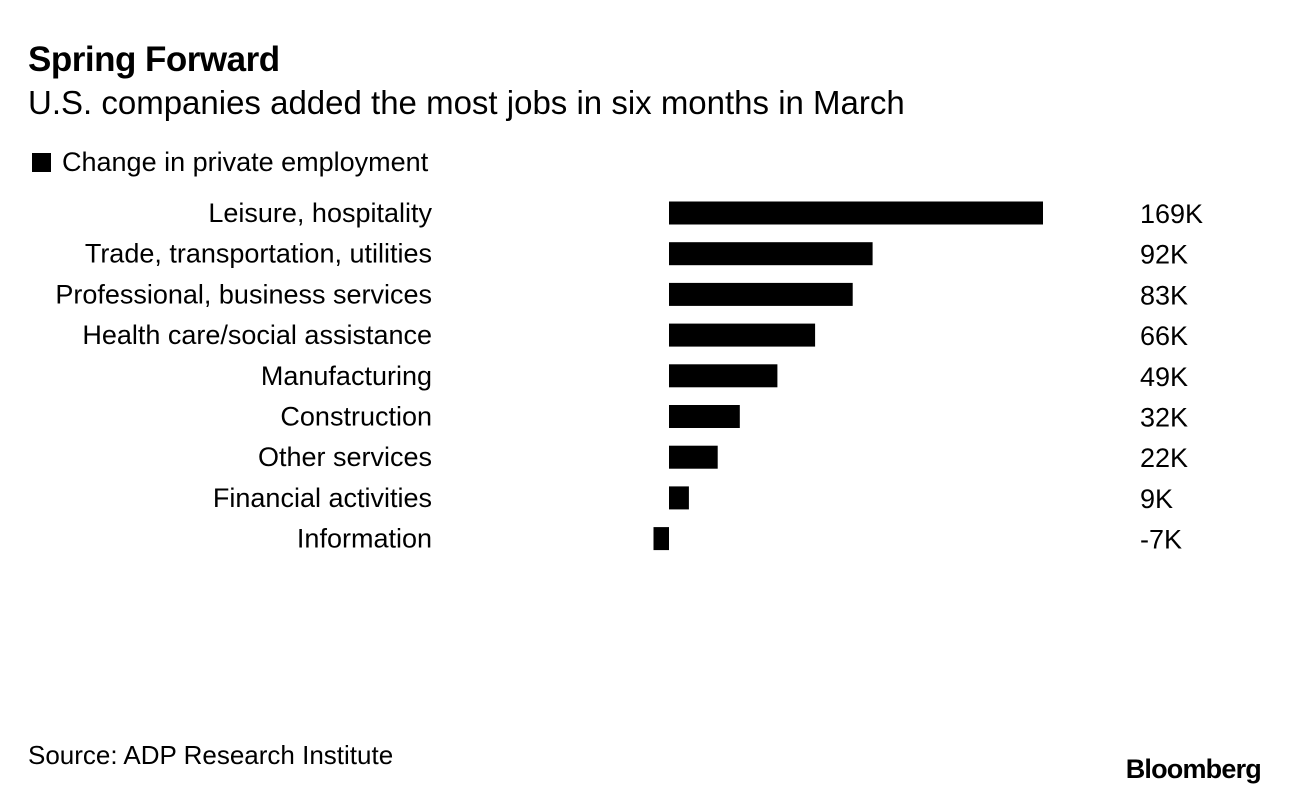 This screenshot has width=1289, height=796. I want to click on category-label: Other services, so click(345, 457).